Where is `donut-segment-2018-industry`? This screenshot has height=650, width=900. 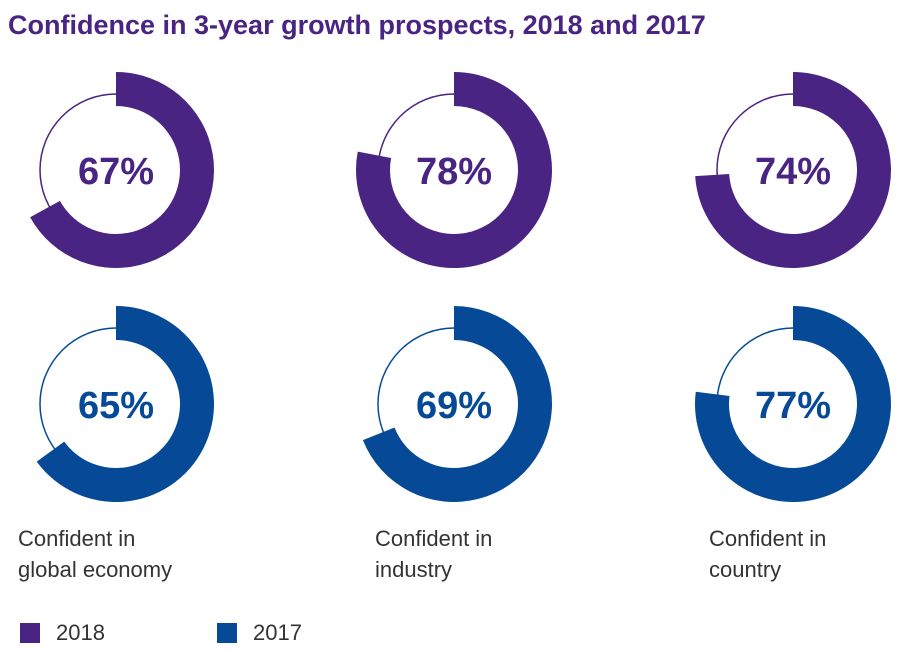
donut-segment-2018-industry is located at coordinates (453, 170).